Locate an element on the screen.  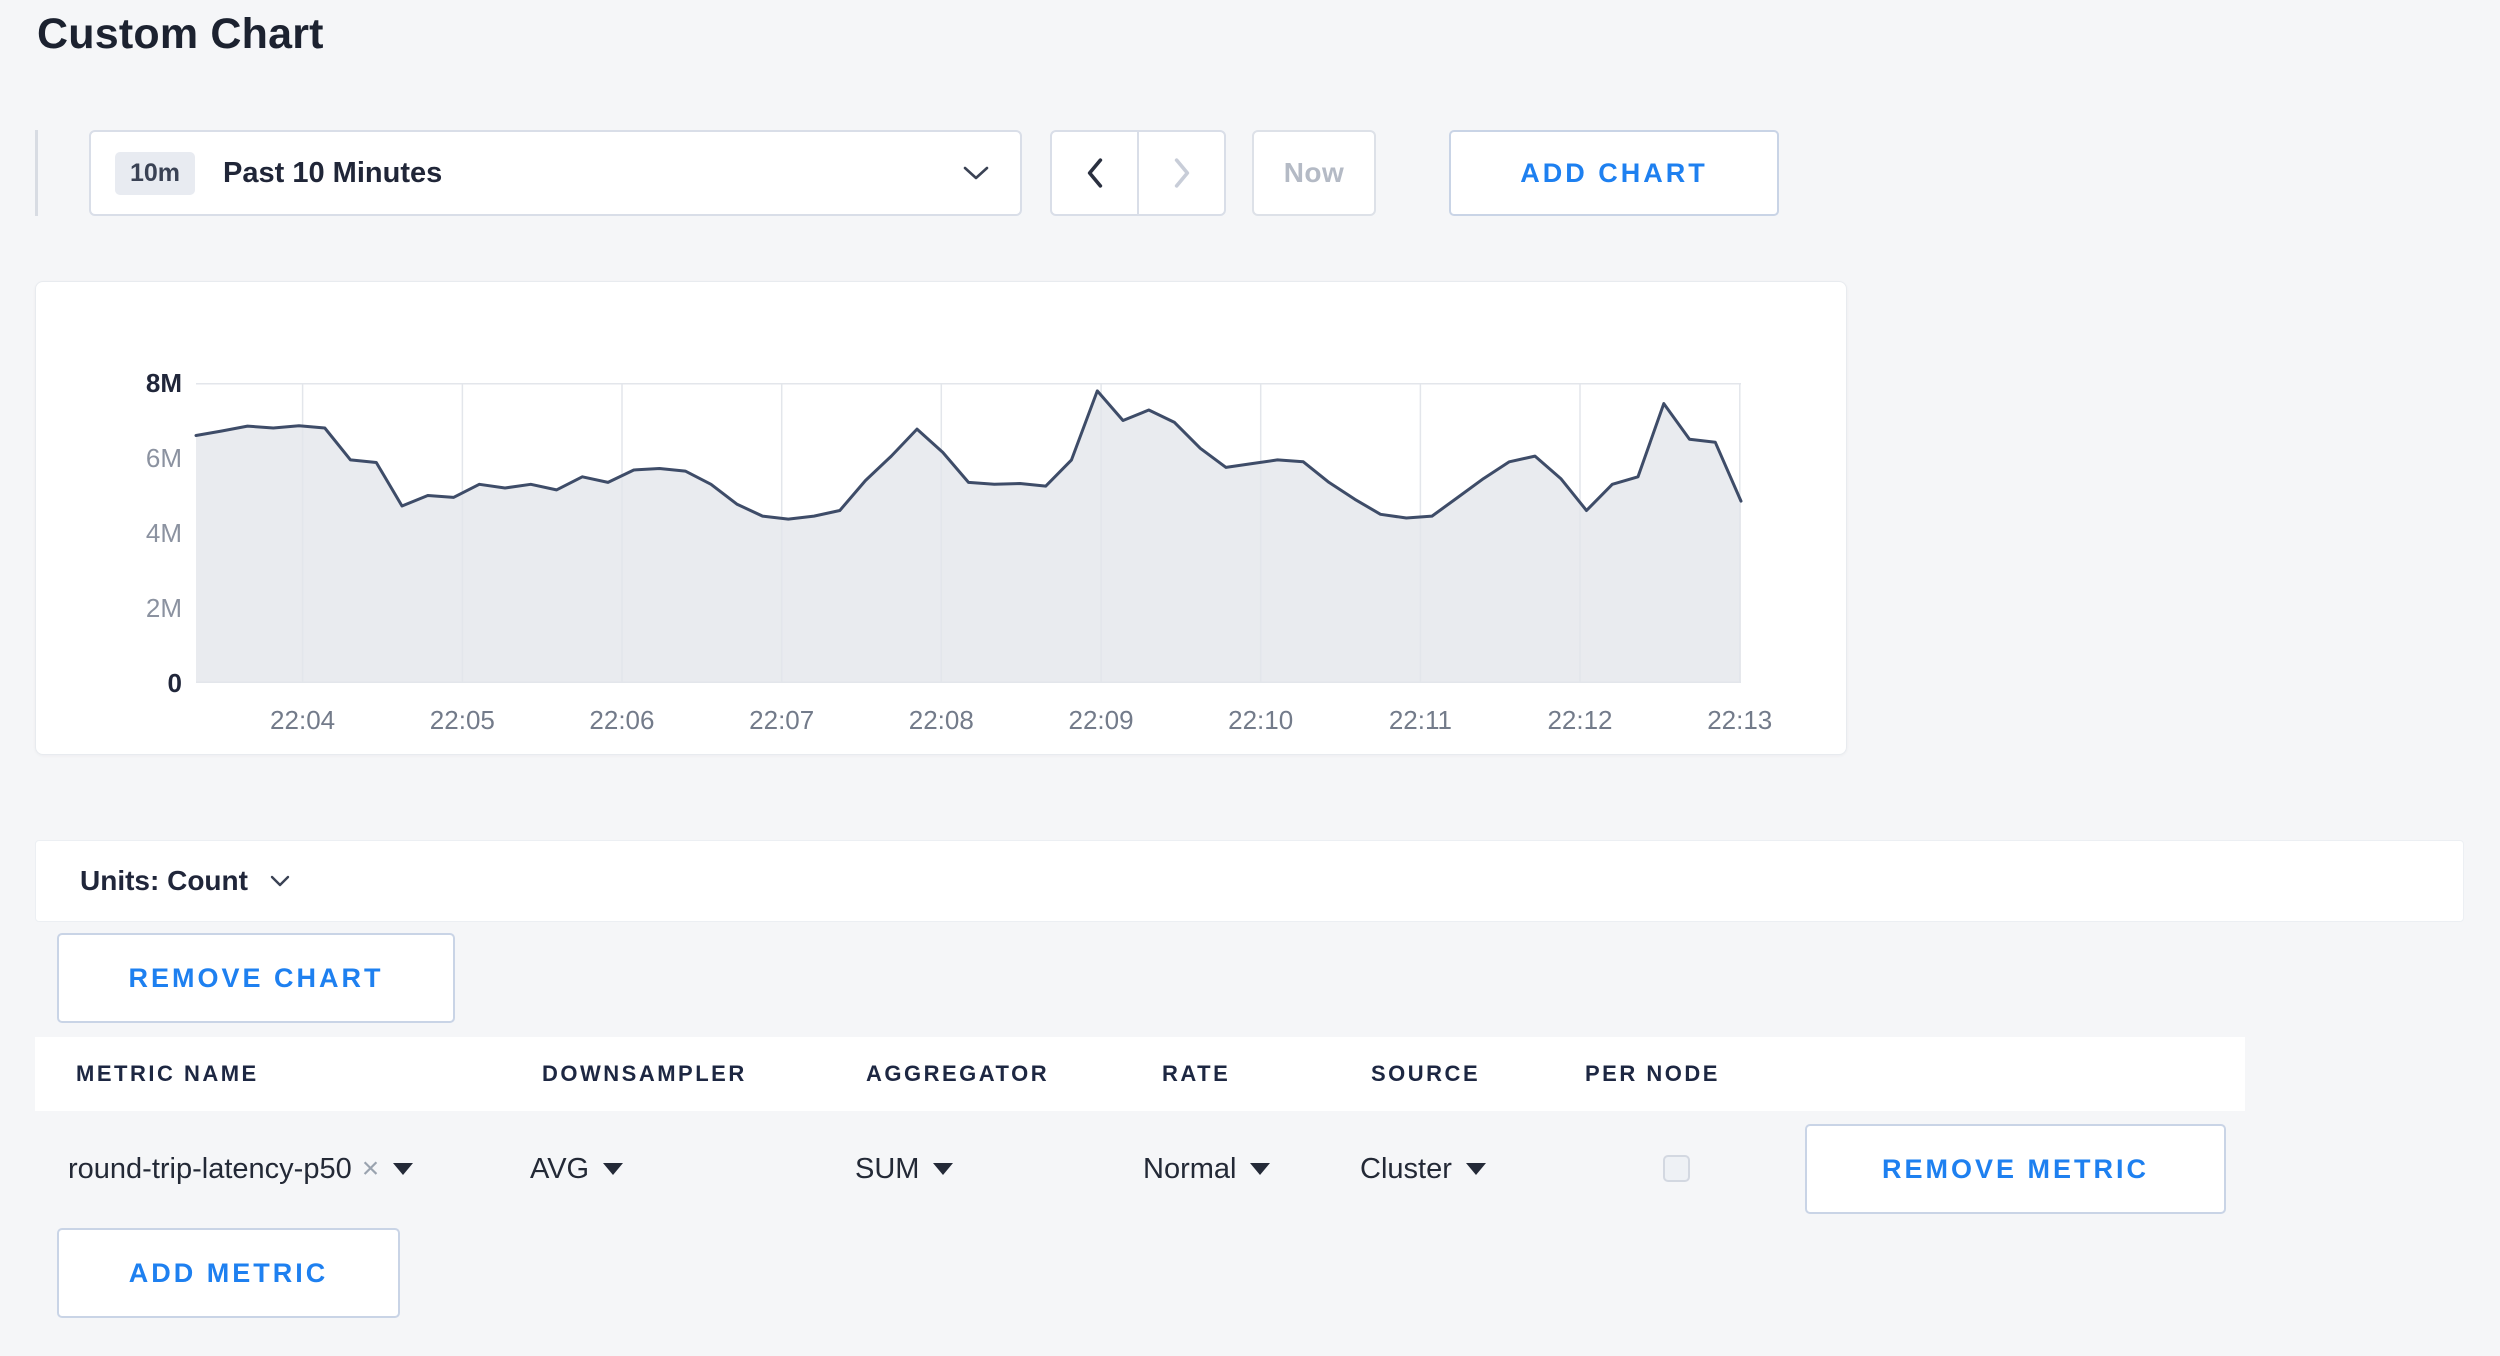
units-label: Units: Count is located at coordinates (164, 880).